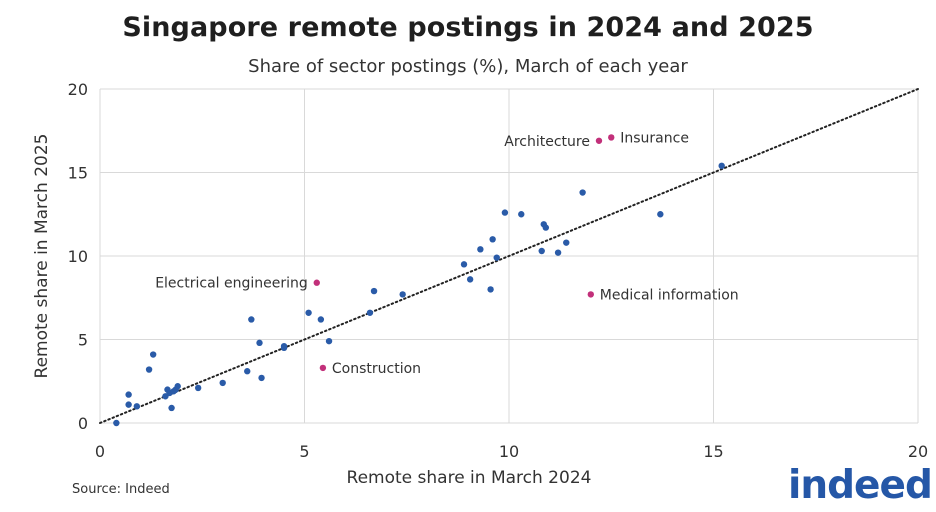 This screenshot has width=936, height=512. What do you see at coordinates (231, 284) in the screenshot?
I see `point-annotation: Electrical engineering` at bounding box center [231, 284].